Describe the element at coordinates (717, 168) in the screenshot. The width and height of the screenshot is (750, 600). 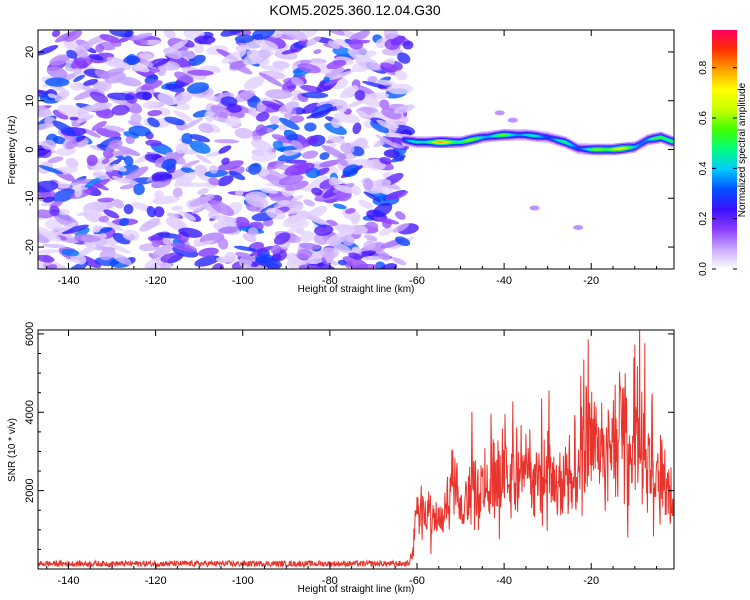
I see `colorbar-ticks: 0.0 0.2 0.4 0.6 0.8` at that location.